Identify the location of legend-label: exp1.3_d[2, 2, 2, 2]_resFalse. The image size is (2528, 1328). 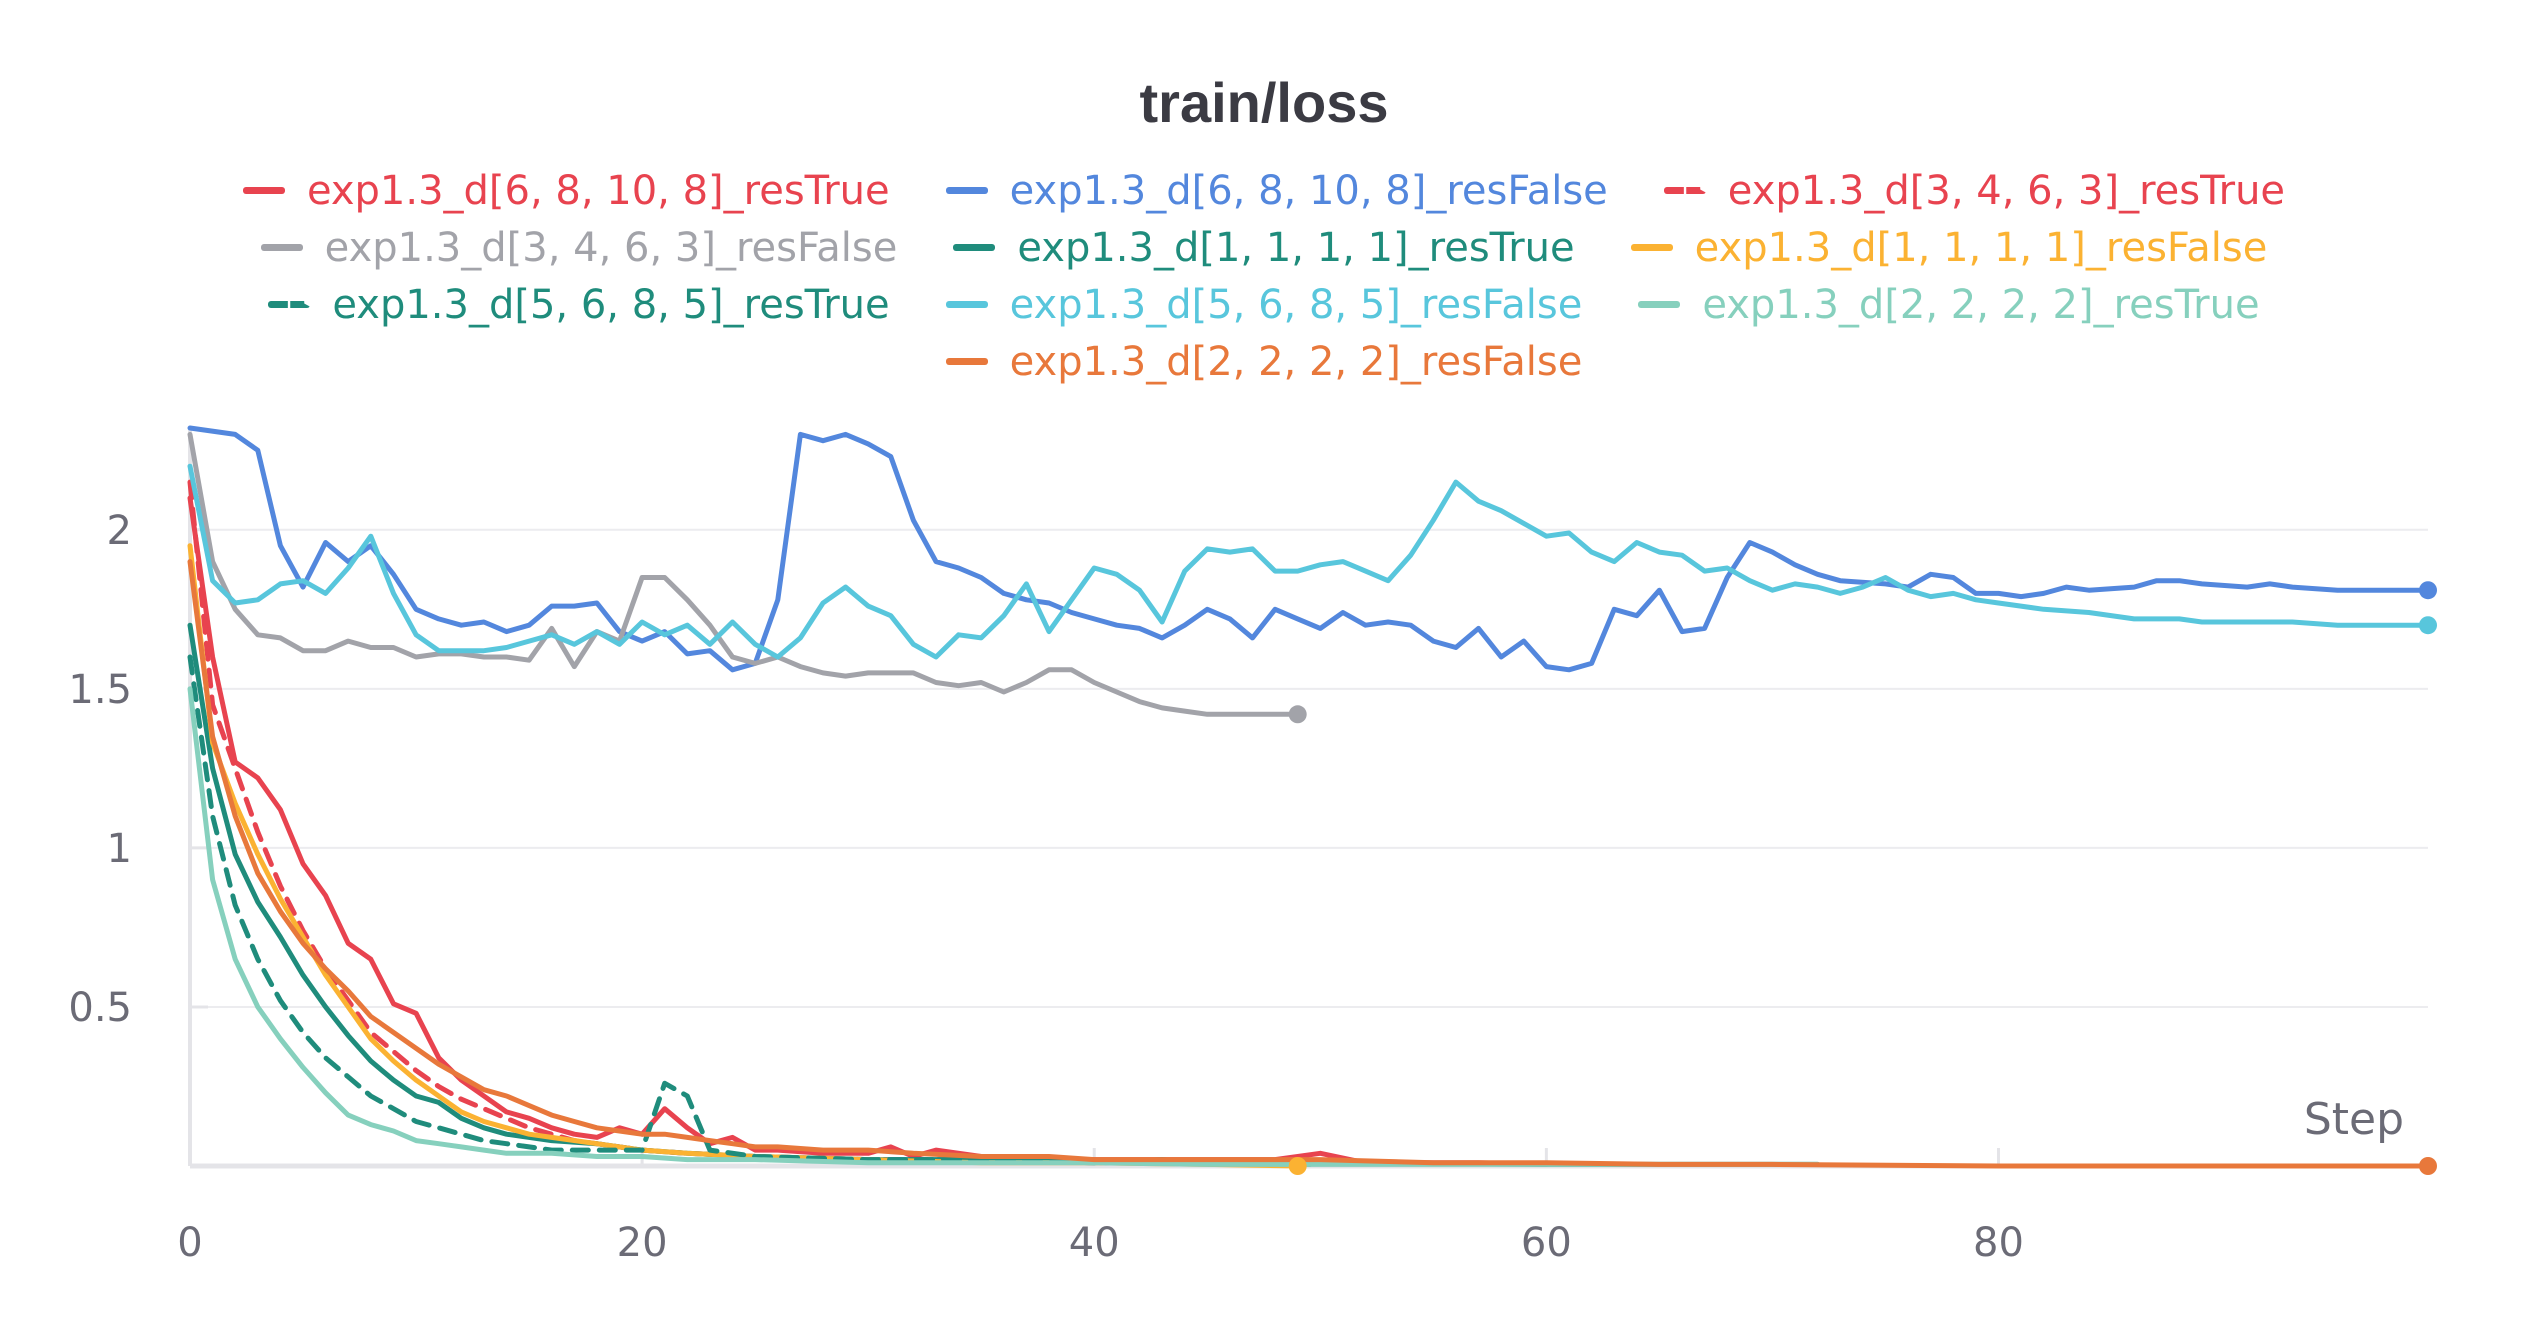
(1296, 361).